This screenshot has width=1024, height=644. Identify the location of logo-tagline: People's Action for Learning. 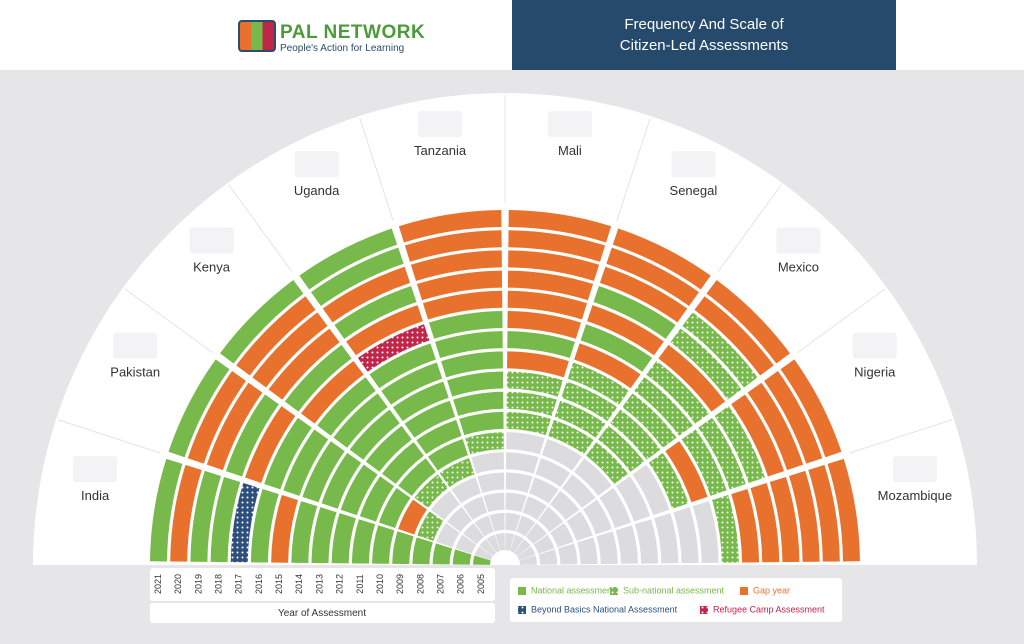
(342, 48).